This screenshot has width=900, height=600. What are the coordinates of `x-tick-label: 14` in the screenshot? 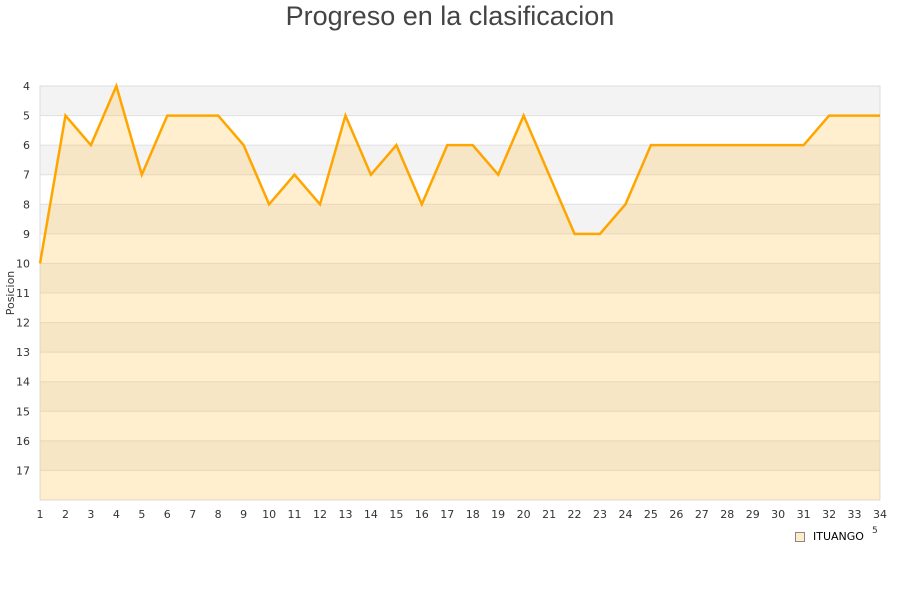 It's located at (371, 514).